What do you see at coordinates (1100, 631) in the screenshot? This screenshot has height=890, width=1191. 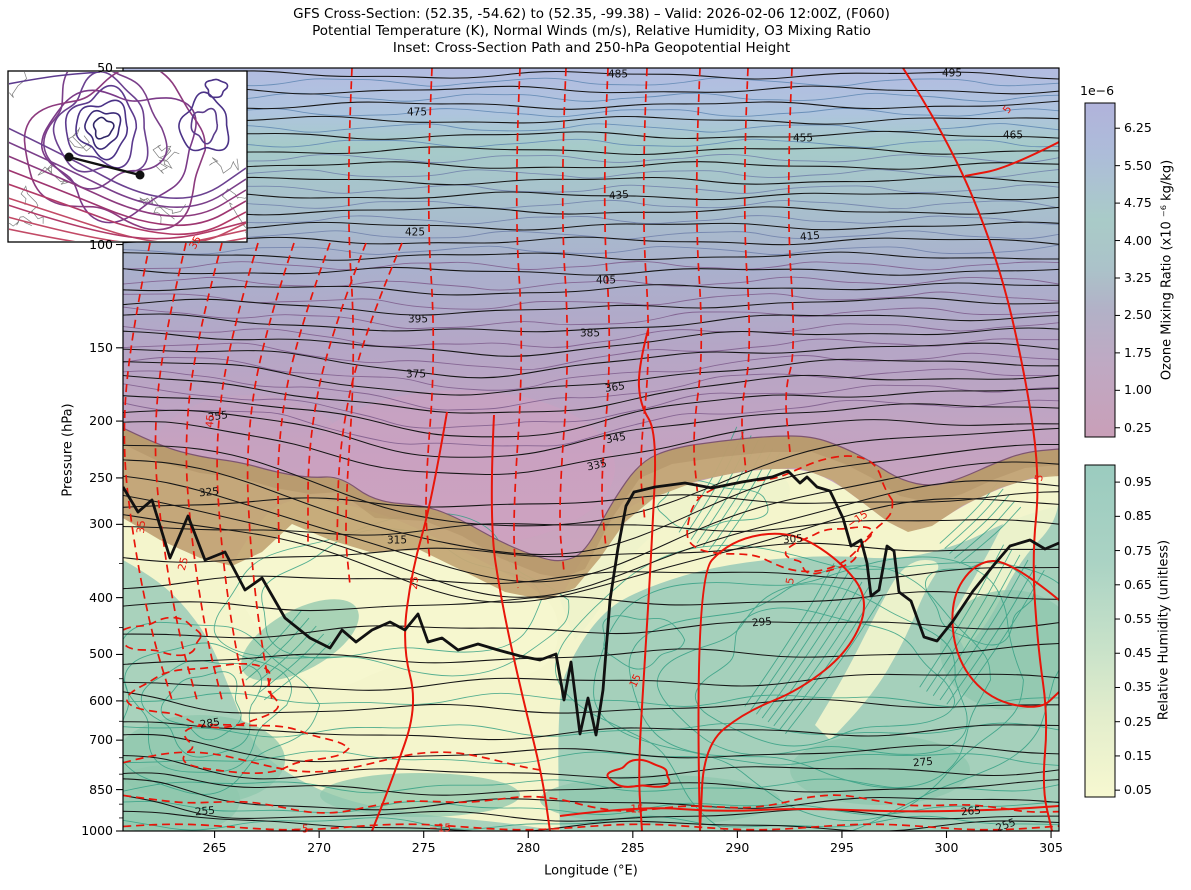 I see `rh-colorbar` at bounding box center [1100, 631].